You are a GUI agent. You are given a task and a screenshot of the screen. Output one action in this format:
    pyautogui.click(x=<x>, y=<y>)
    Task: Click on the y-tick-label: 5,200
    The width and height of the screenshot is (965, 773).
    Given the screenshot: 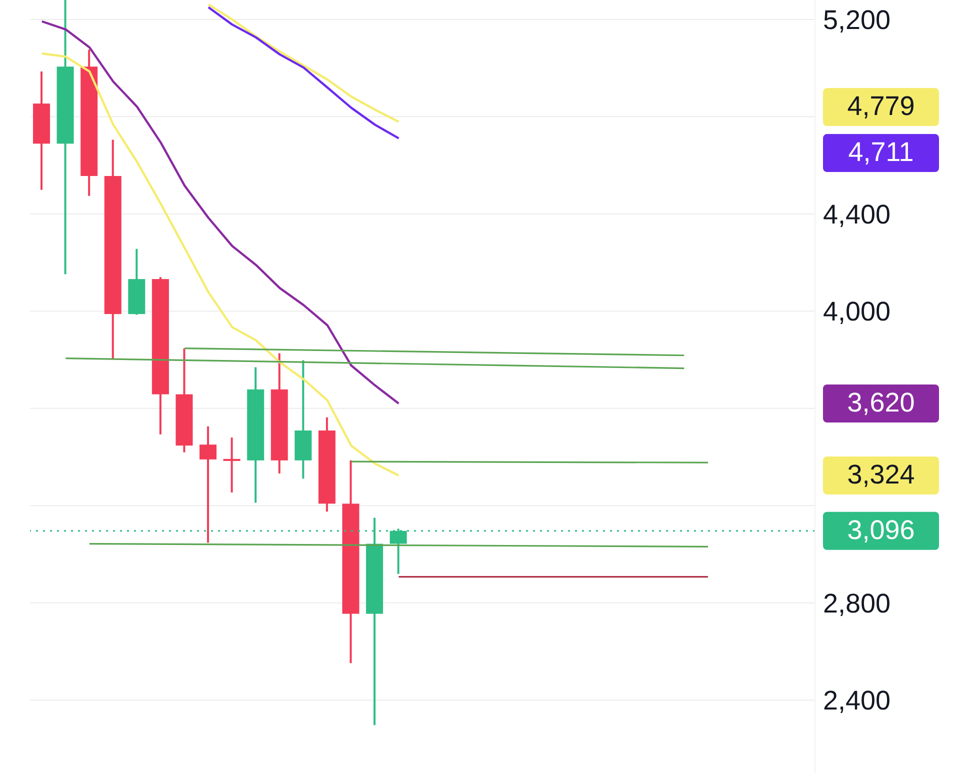 What is the action you would take?
    pyautogui.click(x=857, y=20)
    